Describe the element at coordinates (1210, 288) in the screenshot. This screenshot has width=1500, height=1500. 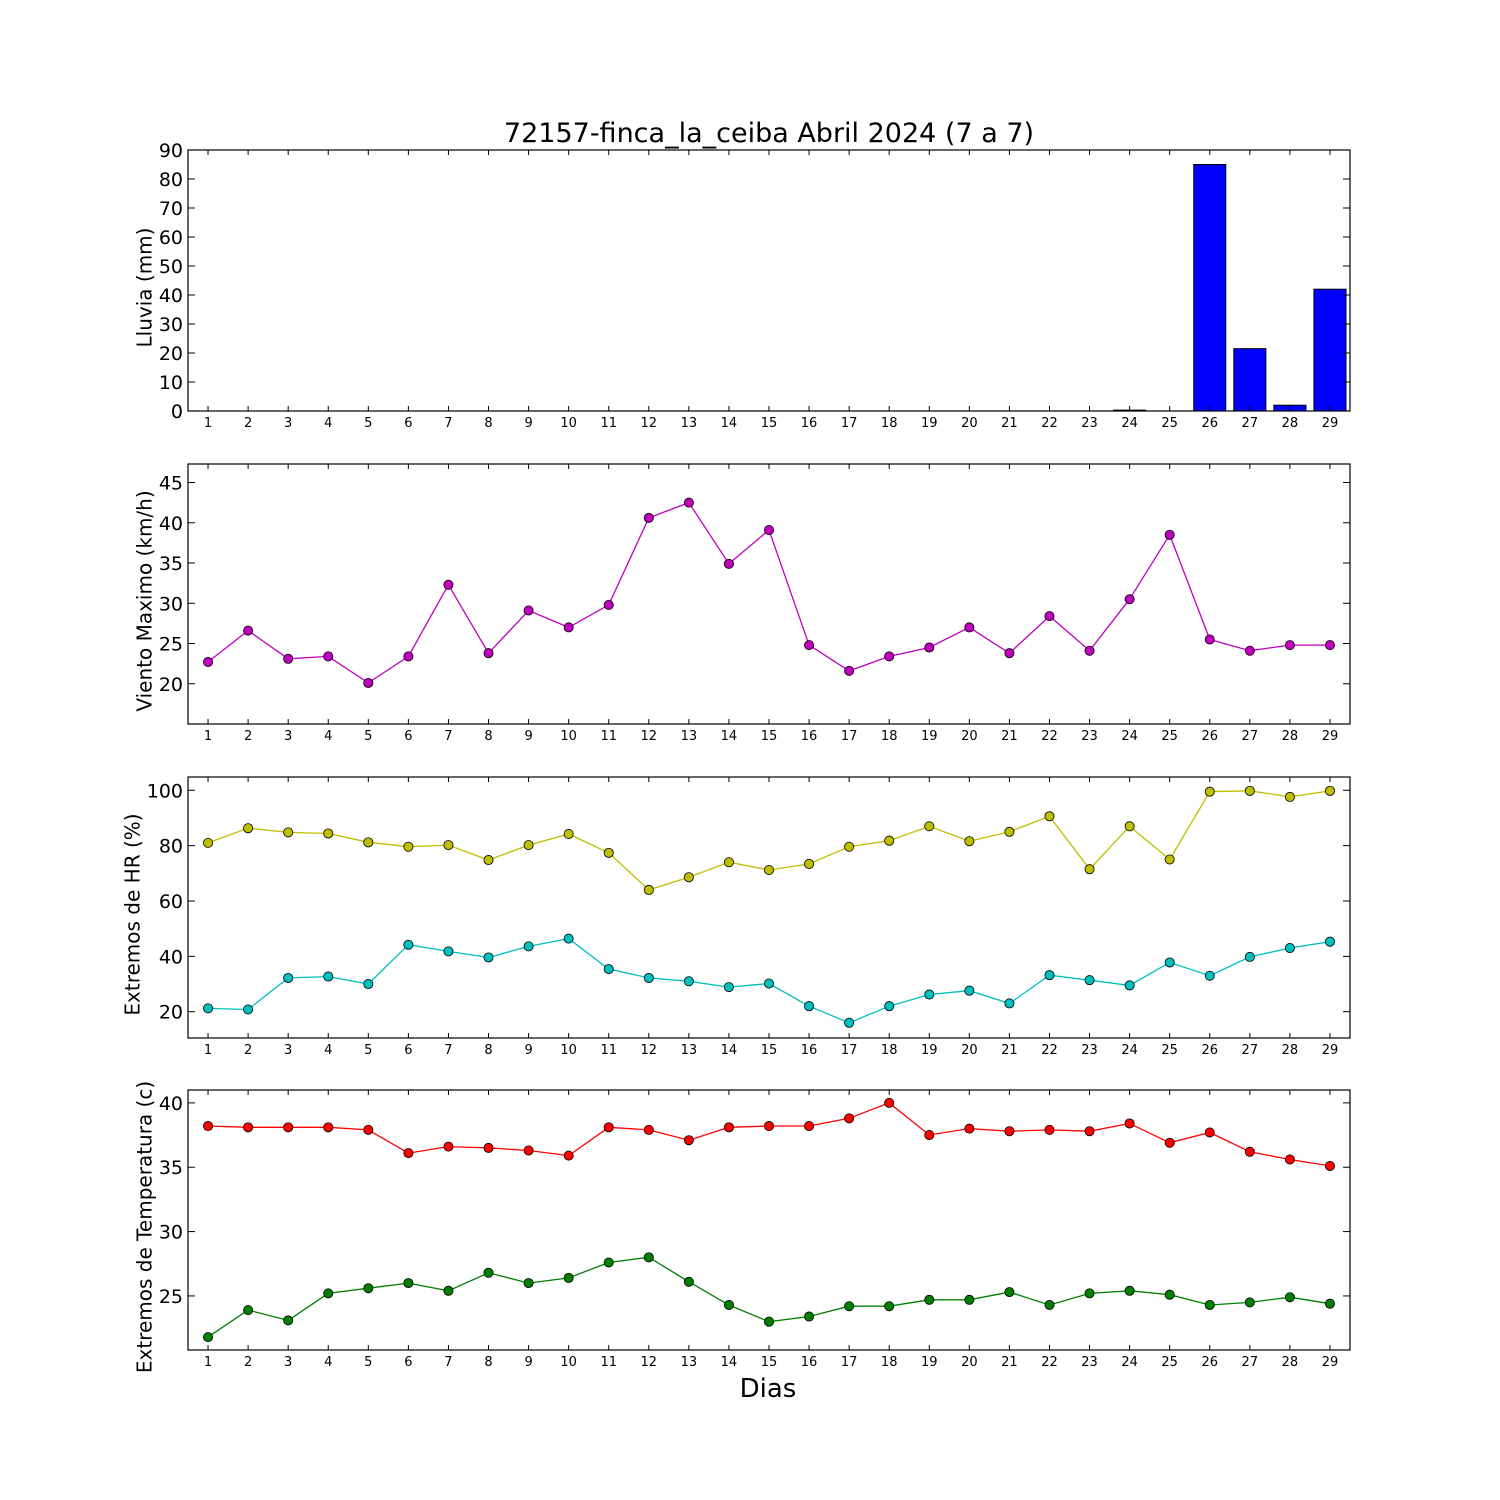
I see `bar` at that location.